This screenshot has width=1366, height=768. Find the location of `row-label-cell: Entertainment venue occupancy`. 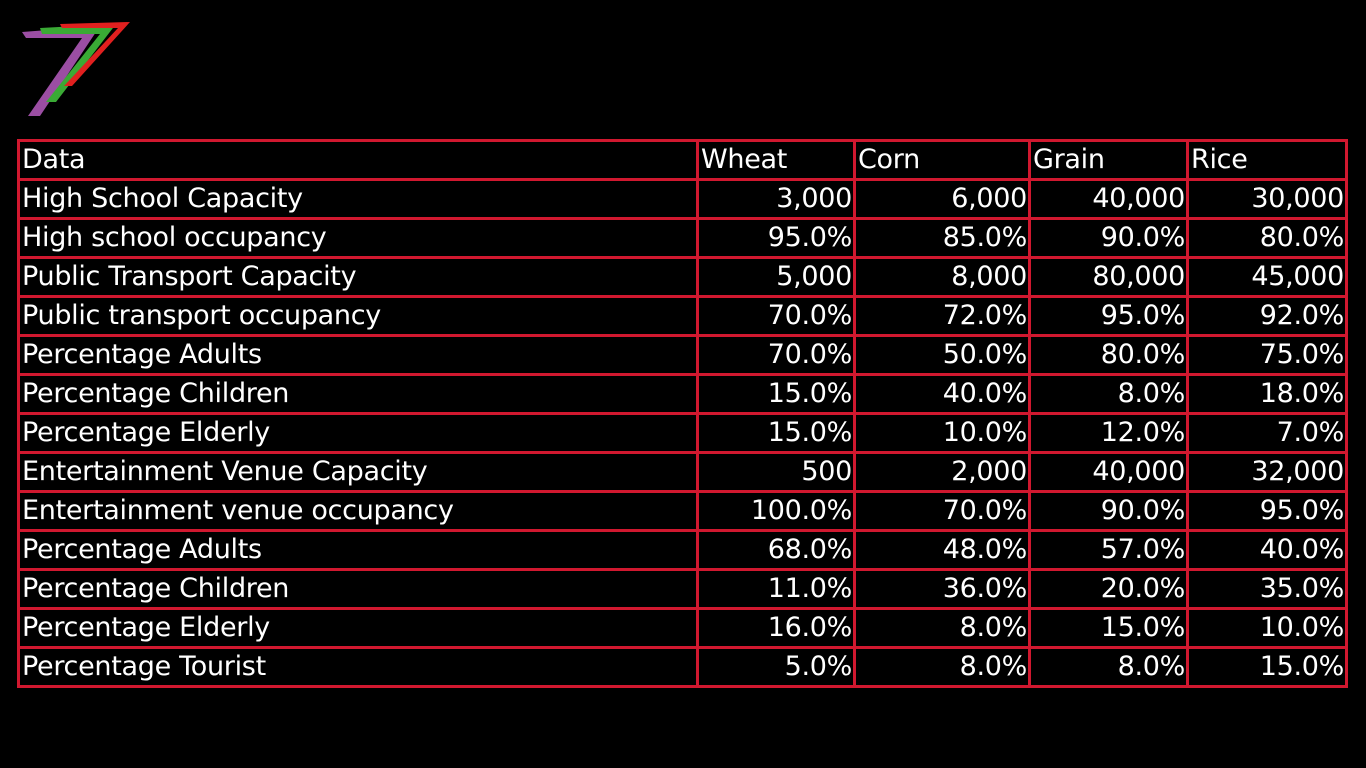

row-label-cell: Entertainment venue occupancy is located at coordinates (358, 511).